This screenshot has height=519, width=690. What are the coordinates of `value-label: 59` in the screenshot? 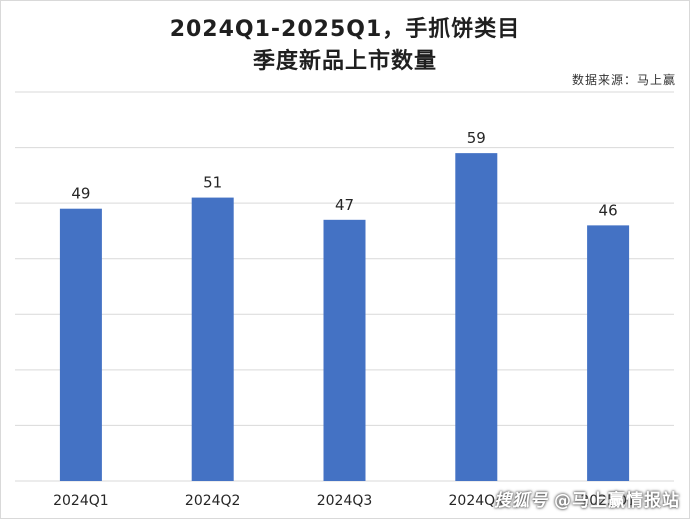 It's located at (476, 138).